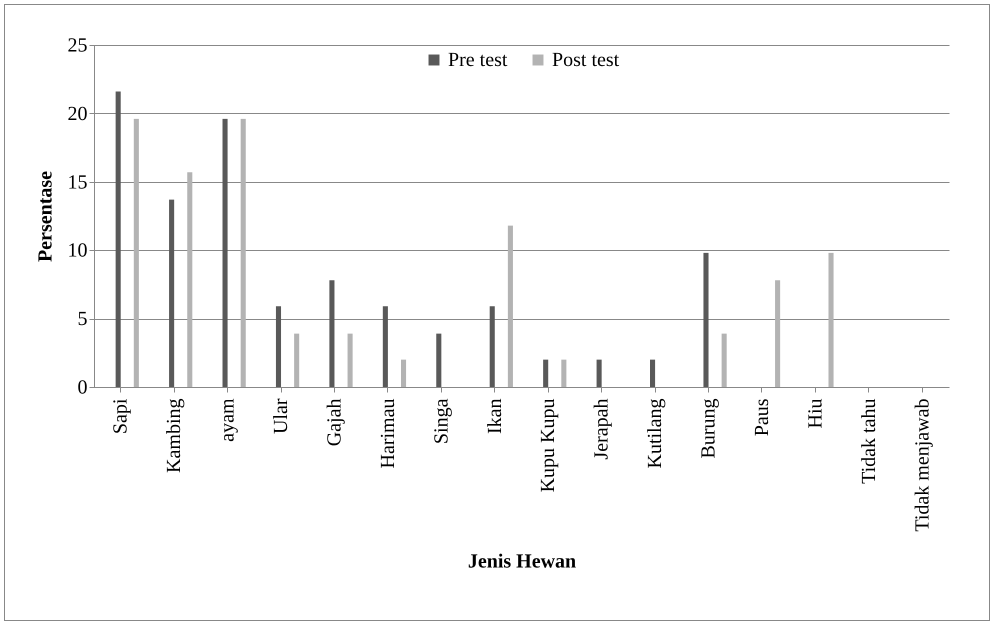  Describe the element at coordinates (78, 45) in the screenshot. I see `y-tick-label: 25` at that location.